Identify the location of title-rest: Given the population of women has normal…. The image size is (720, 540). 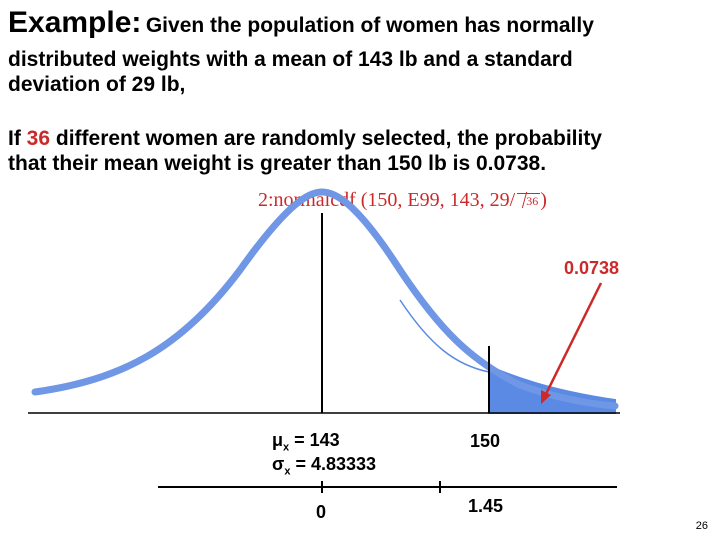
(369, 25).